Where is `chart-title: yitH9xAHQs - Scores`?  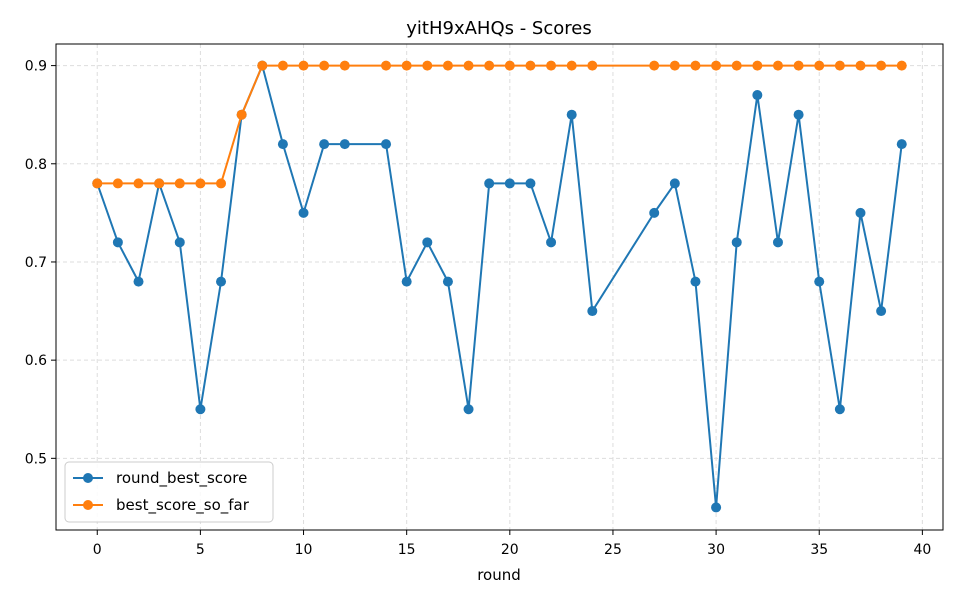
chart-title: yitH9xAHQs - Scores is located at coordinates (498, 28).